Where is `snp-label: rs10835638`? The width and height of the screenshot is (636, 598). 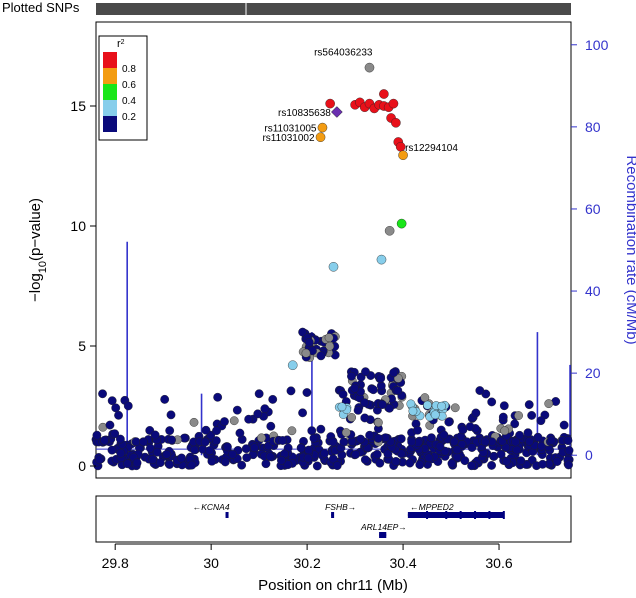
snp-label: rs10835638 is located at coordinates (304, 113).